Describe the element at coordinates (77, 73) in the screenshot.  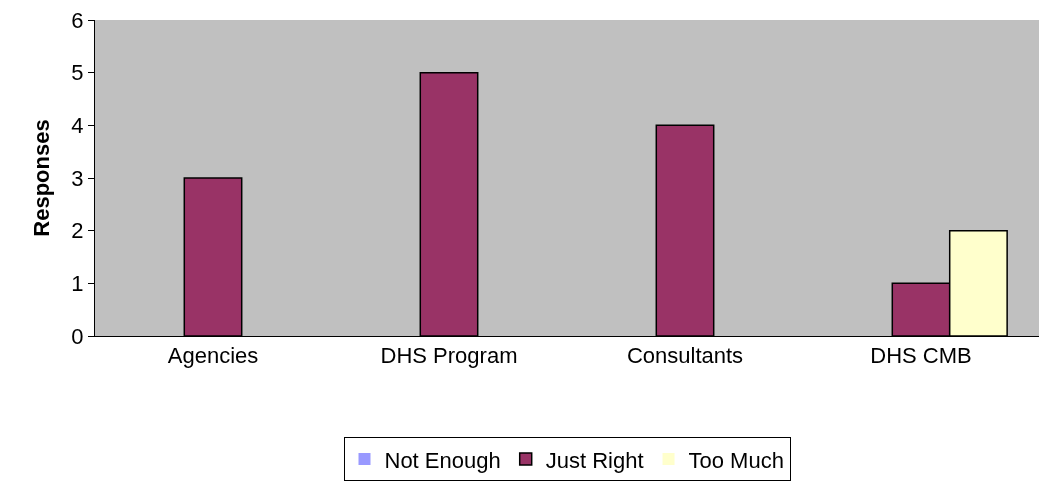
I see `y-tick-label: 5` at that location.